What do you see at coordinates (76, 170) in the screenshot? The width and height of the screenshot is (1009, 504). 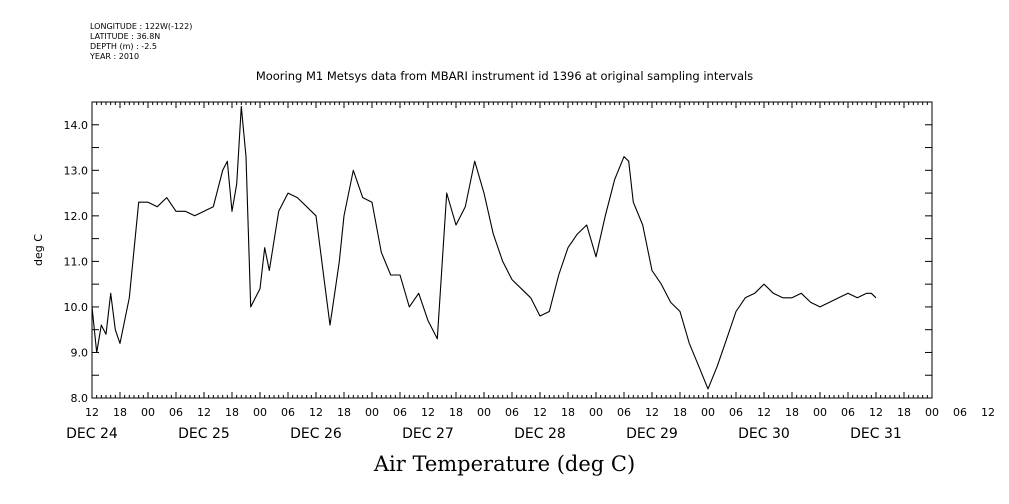 I see `y-tick-label: 13.0` at bounding box center [76, 170].